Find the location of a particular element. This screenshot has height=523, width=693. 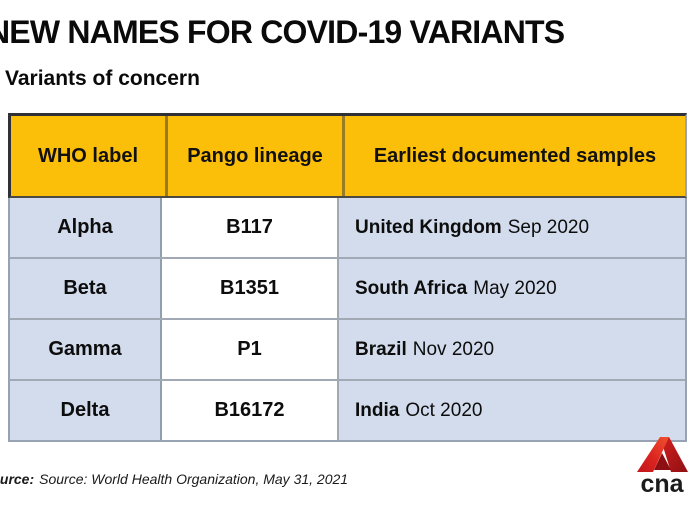

table-row-alpha: Alpha B117 United Kingdom Sep 2020 is located at coordinates (347, 227).